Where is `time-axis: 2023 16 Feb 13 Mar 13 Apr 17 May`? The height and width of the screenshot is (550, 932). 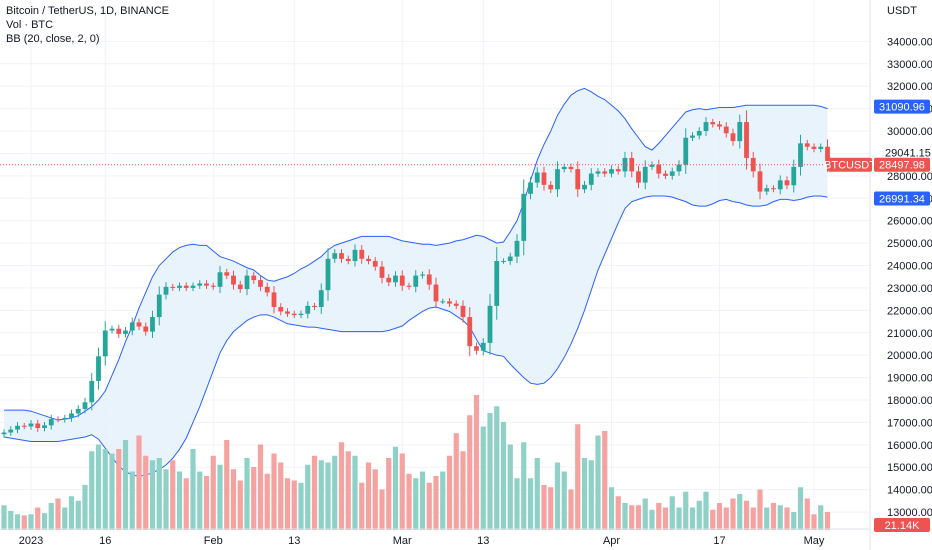 time-axis: 2023 16 Feb 13 Mar 13 Apr 17 May is located at coordinates (422, 541).